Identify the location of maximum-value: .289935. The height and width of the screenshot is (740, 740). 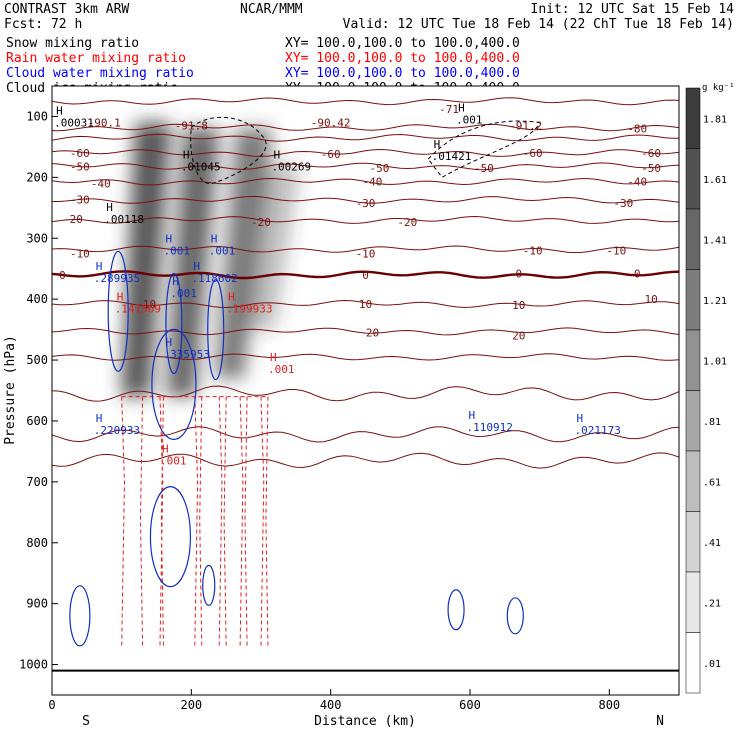
(117, 278).